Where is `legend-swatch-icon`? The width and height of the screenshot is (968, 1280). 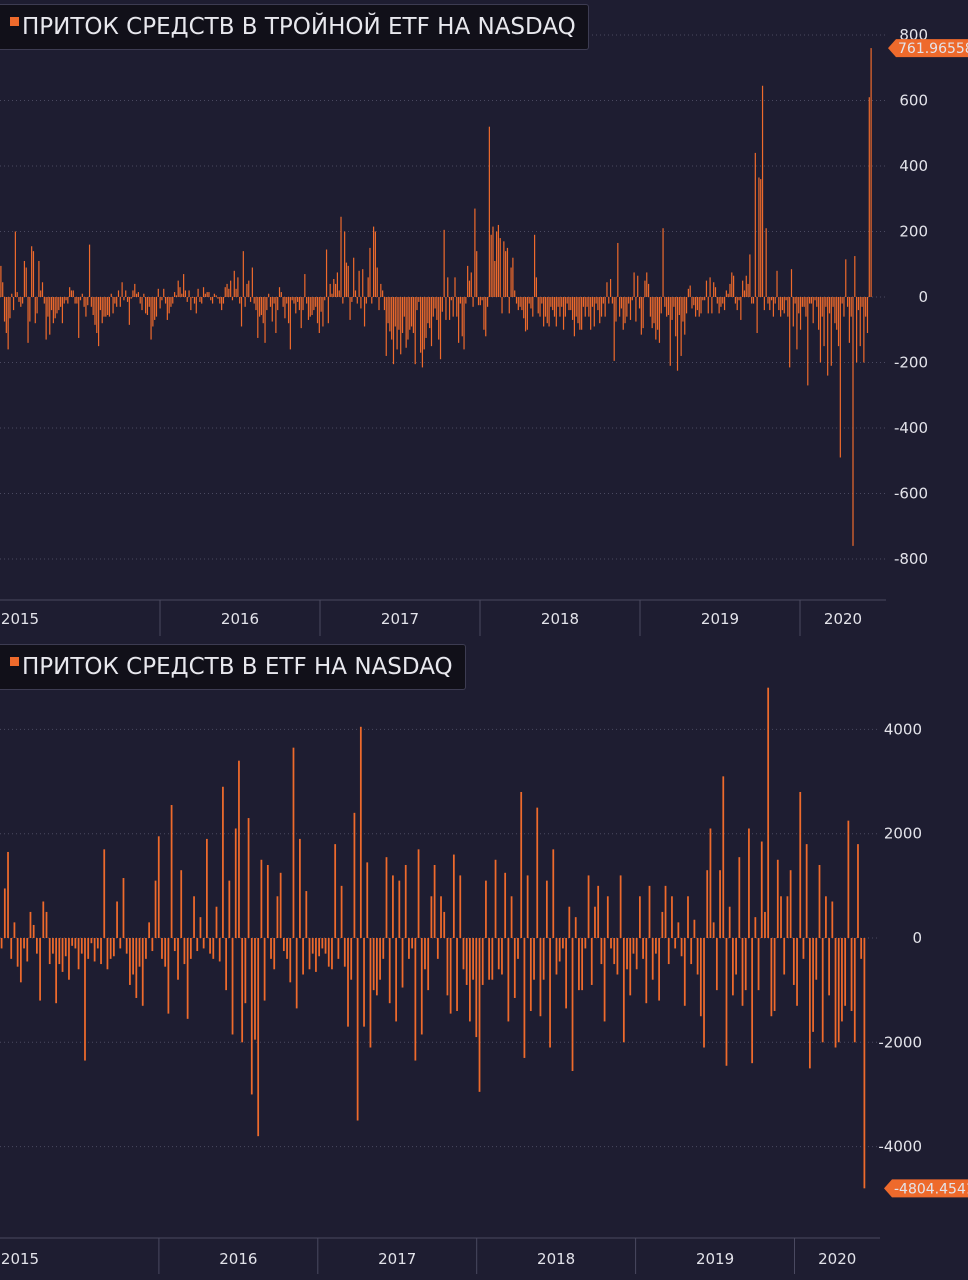
legend-swatch-icon is located at coordinates (14, 661).